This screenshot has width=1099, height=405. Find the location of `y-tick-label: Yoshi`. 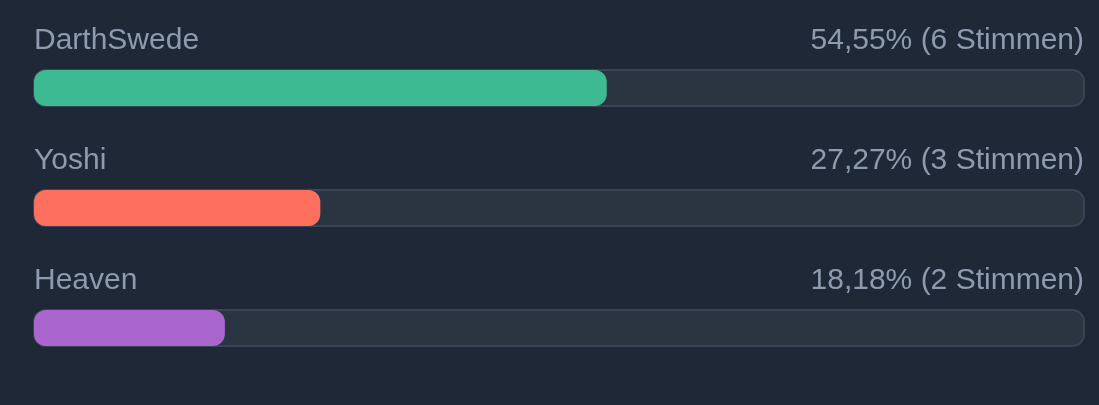

y-tick-label: Yoshi is located at coordinates (70, 158).